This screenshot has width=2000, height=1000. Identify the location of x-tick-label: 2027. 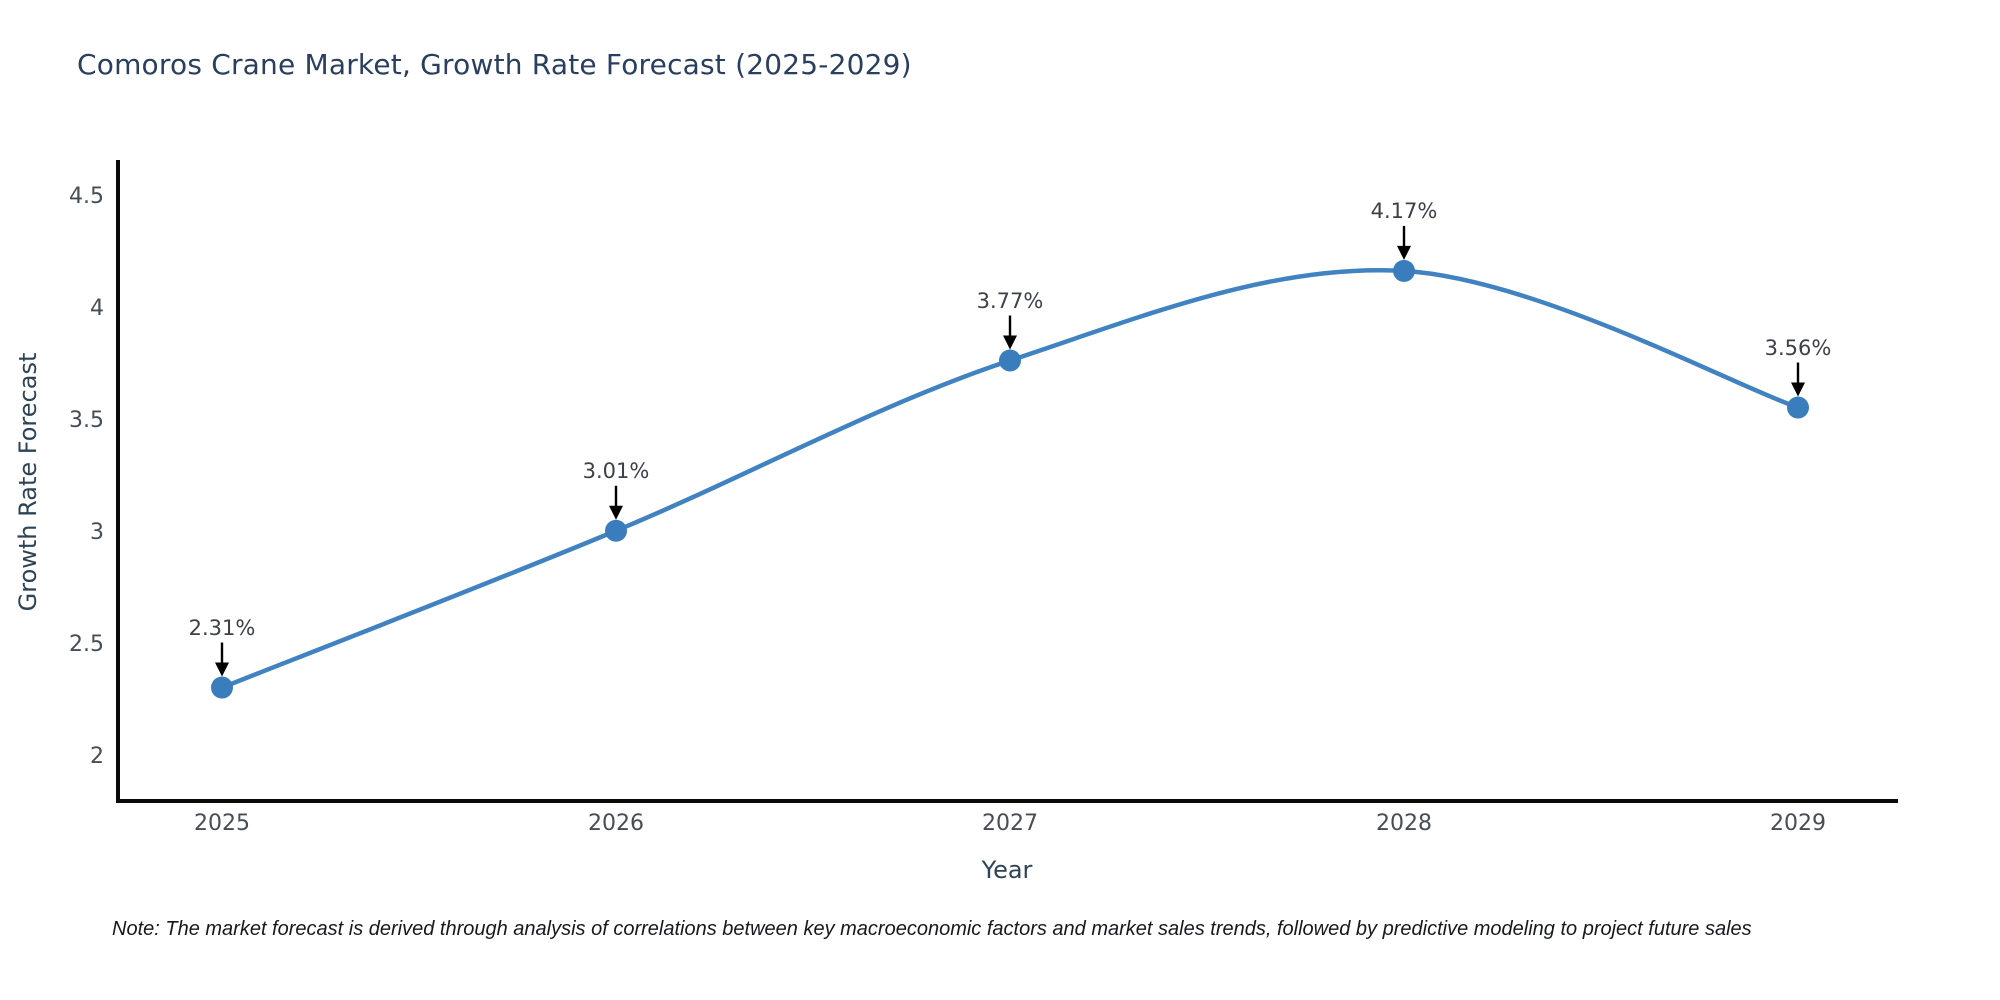
(1010, 823).